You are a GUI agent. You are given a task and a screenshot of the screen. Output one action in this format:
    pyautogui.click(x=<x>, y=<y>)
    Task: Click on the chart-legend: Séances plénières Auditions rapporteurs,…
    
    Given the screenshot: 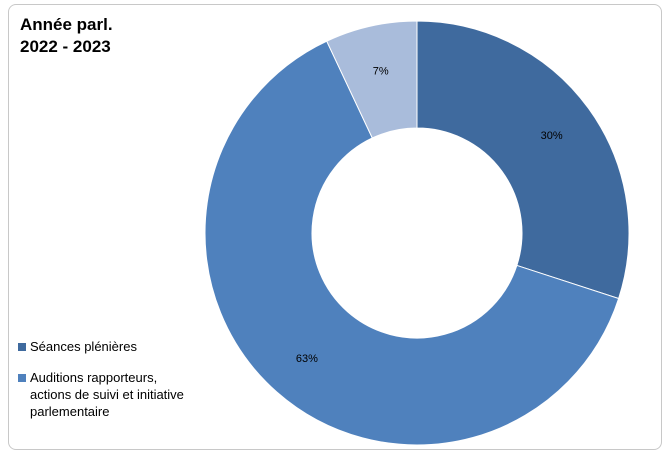 What is the action you would take?
    pyautogui.click(x=138, y=386)
    